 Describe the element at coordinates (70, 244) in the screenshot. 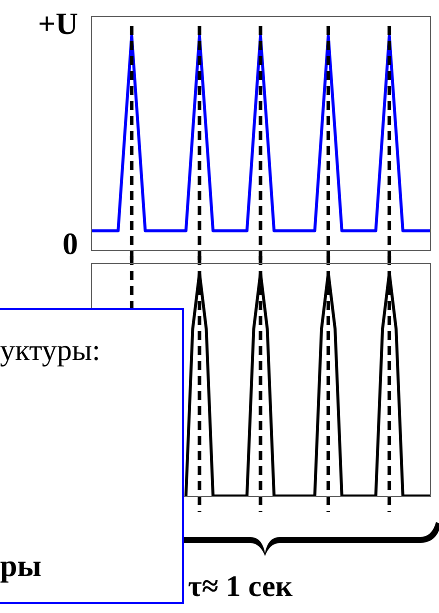

I see `text: 0` at that location.